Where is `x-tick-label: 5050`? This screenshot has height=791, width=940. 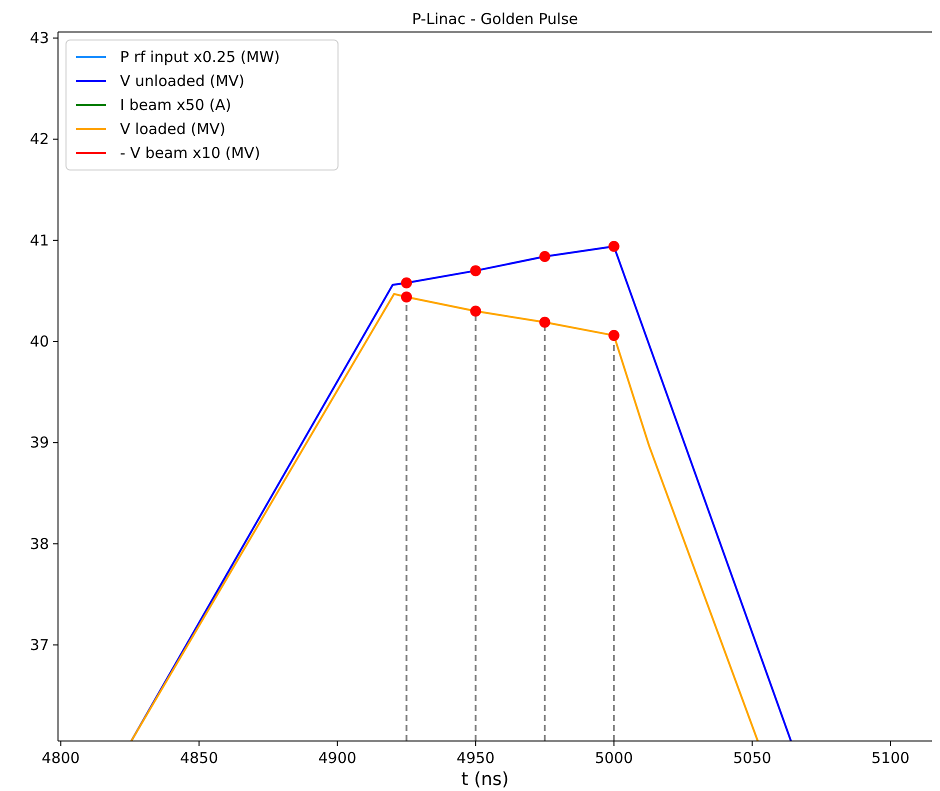
x-tick-label: 5050 is located at coordinates (752, 758).